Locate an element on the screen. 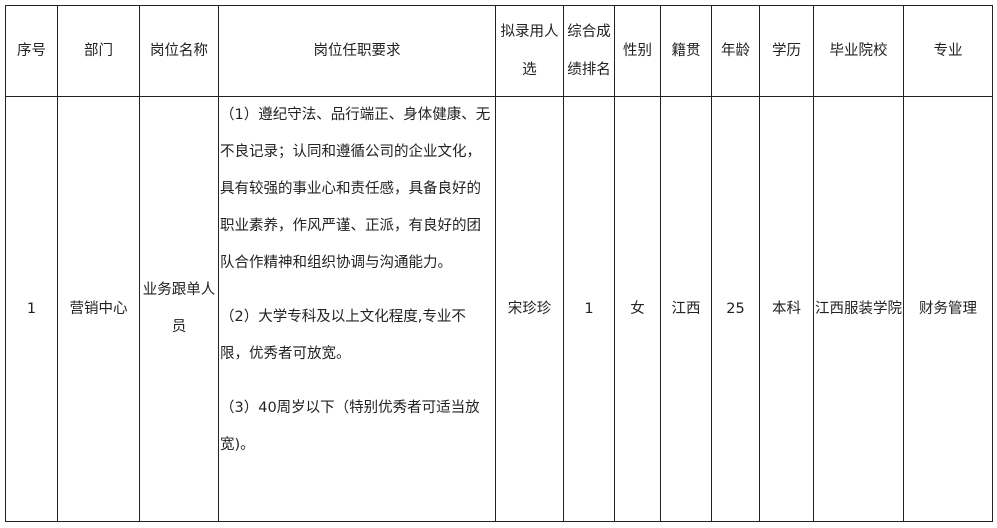 This screenshot has width=997, height=528. header-position: 岗位名称 is located at coordinates (179, 51).